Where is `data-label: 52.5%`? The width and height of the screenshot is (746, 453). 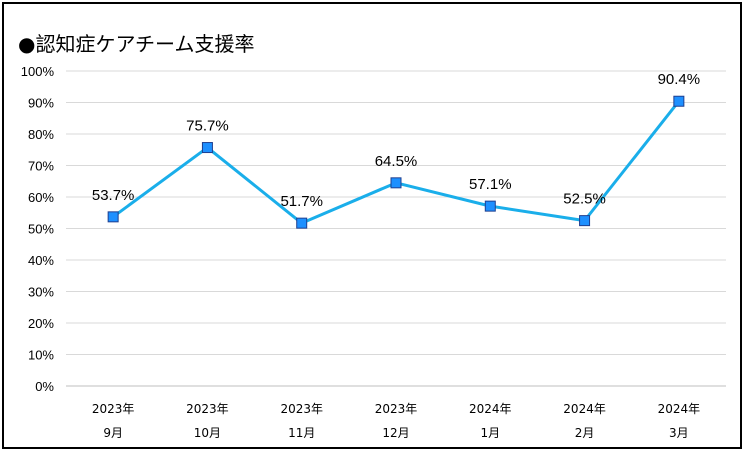
data-label: 52.5% is located at coordinates (584, 199).